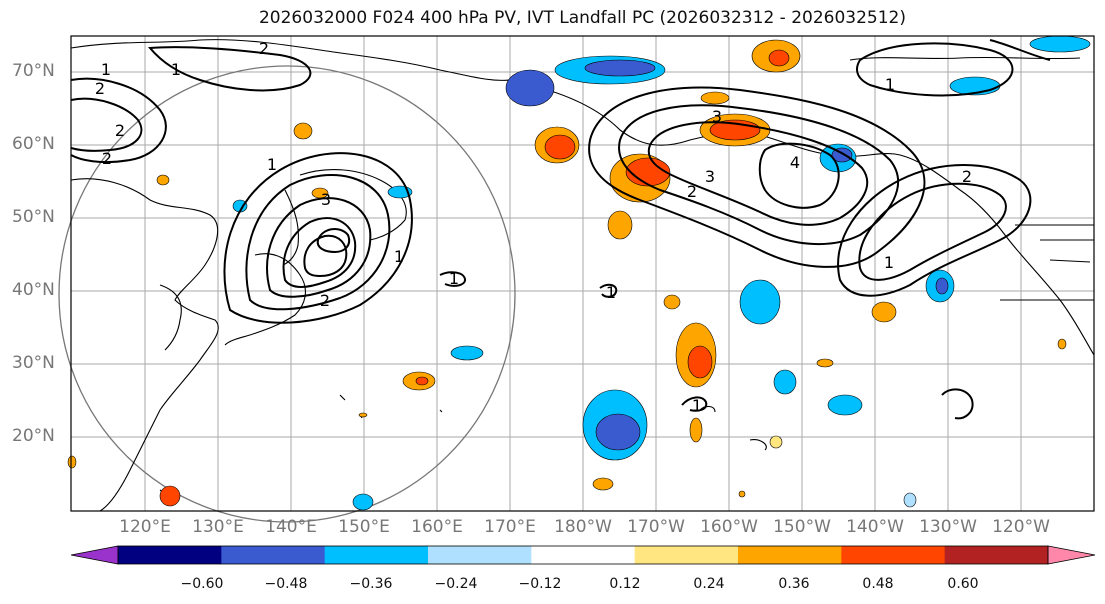  I want to click on colorbar-outline, so click(583, 555).